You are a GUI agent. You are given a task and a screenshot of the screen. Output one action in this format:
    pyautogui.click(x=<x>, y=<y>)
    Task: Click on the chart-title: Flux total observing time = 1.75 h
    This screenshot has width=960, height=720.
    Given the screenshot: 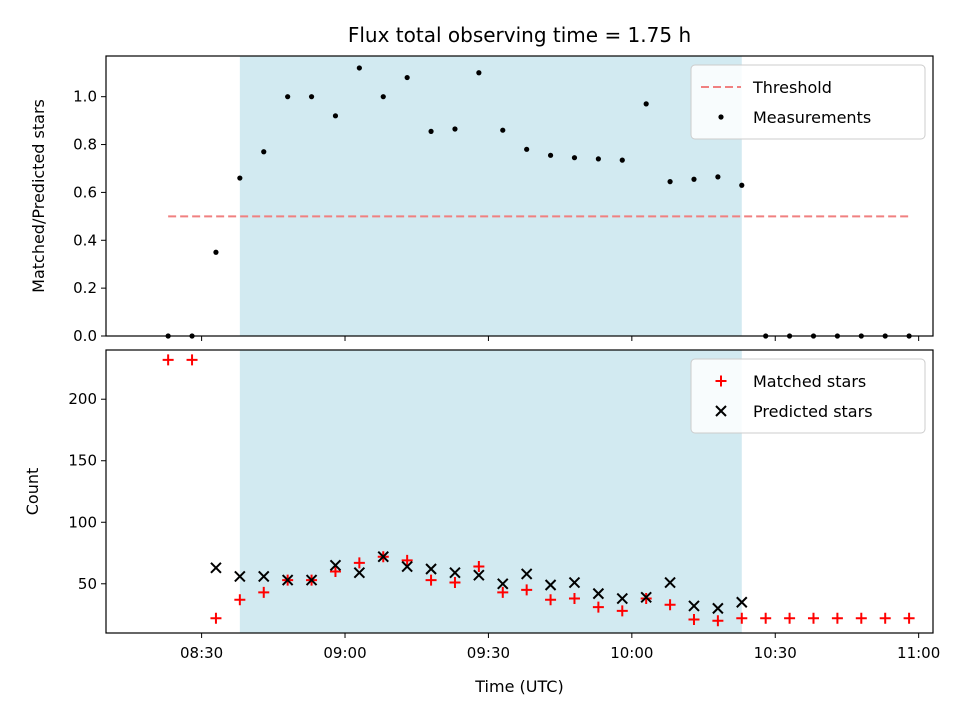 What is the action you would take?
    pyautogui.click(x=519, y=35)
    